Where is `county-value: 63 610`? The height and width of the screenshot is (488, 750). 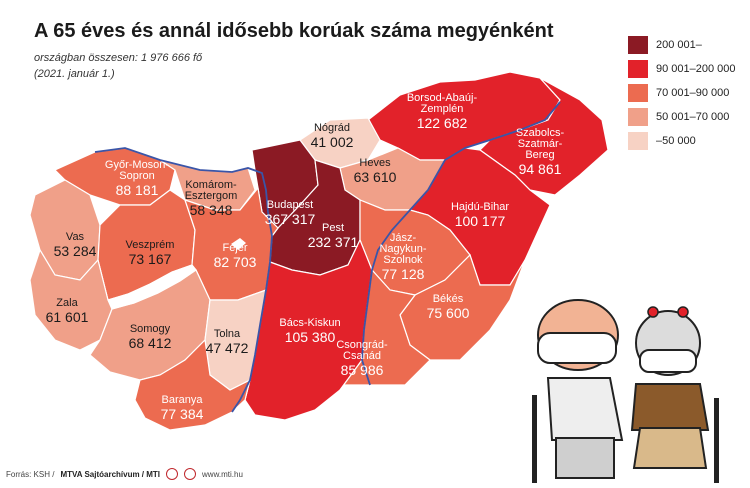
county-value: 63 610 is located at coordinates (375, 177).